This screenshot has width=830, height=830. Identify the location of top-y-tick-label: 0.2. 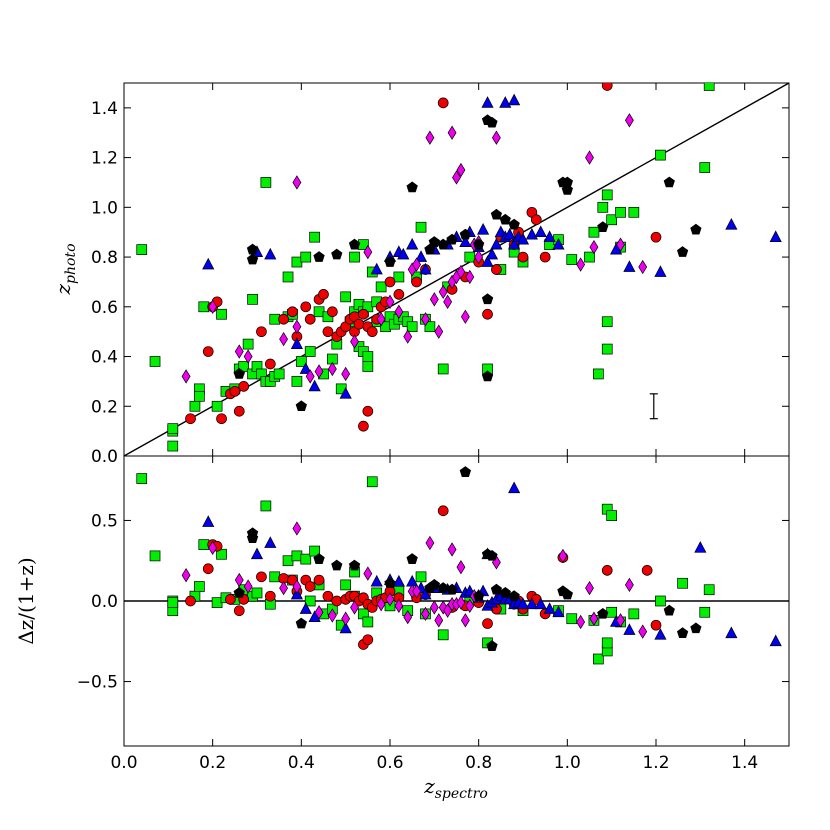
(104, 407).